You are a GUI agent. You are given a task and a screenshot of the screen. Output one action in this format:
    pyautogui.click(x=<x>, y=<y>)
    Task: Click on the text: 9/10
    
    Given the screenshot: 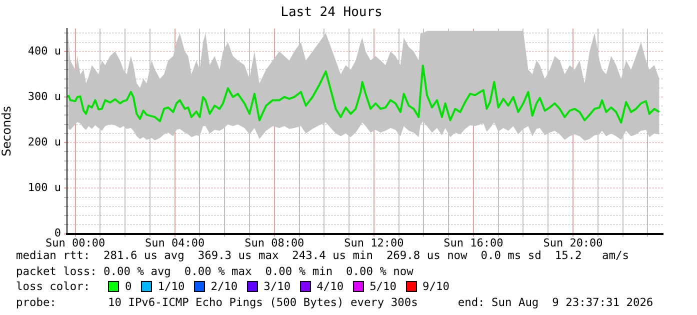 What is the action you would take?
    pyautogui.click(x=436, y=286)
    